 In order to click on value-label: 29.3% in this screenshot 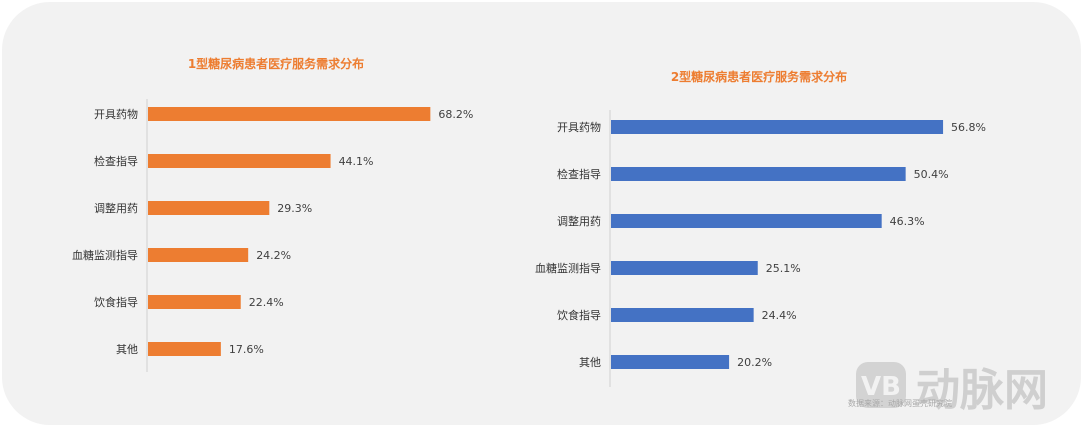, I will do `click(294, 208)`.